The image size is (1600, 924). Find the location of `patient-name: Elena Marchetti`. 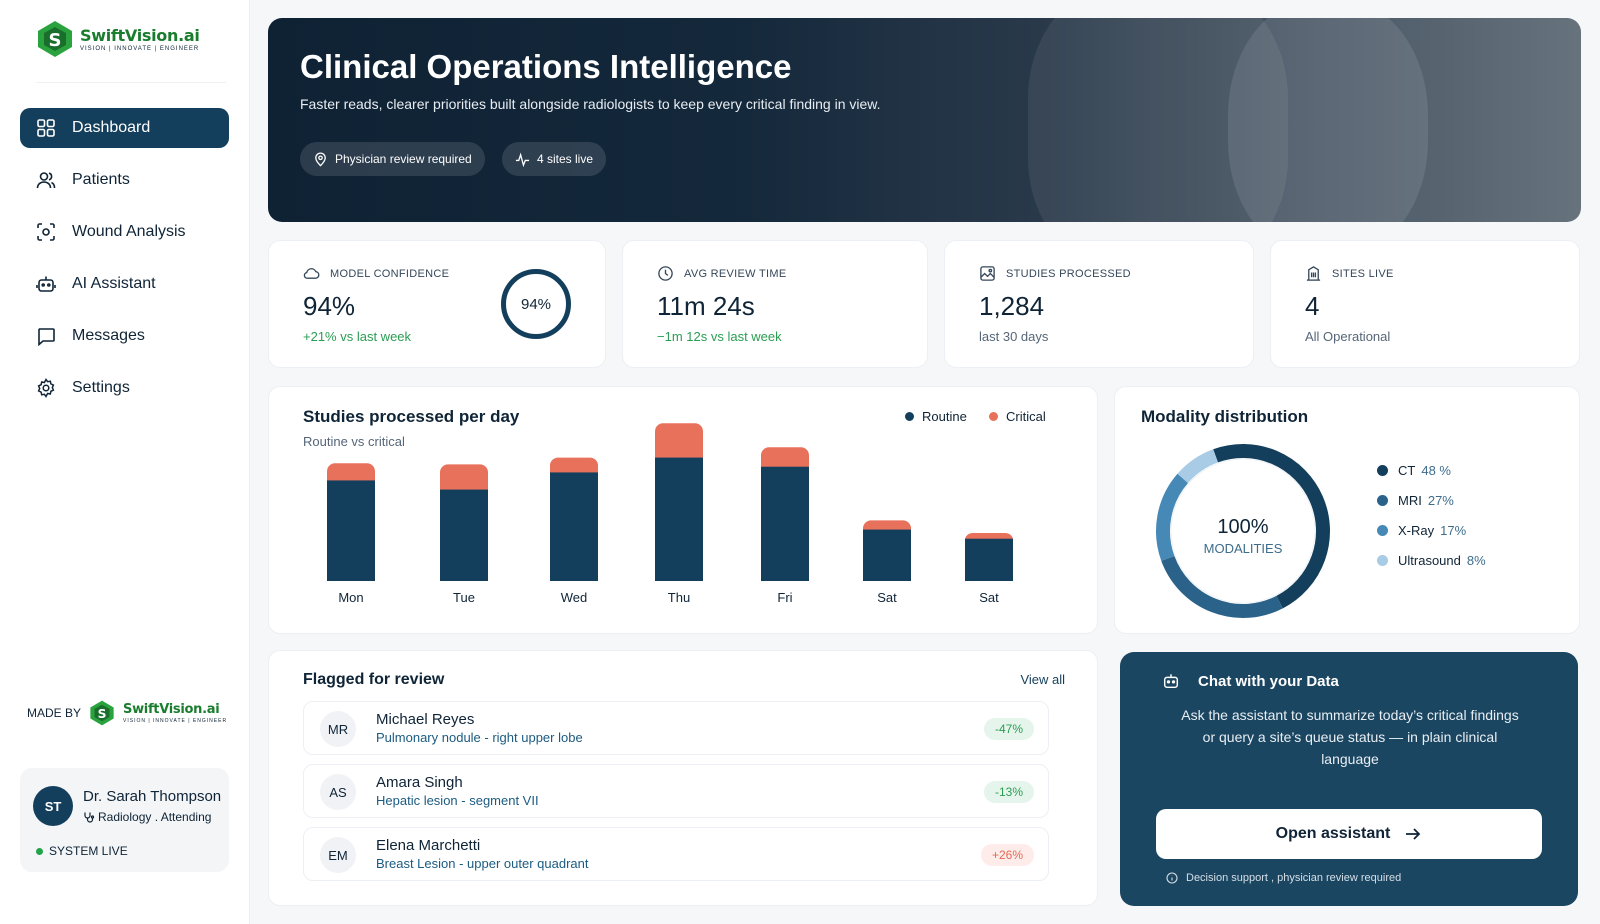

patient-name: Elena Marchetti is located at coordinates (428, 845).